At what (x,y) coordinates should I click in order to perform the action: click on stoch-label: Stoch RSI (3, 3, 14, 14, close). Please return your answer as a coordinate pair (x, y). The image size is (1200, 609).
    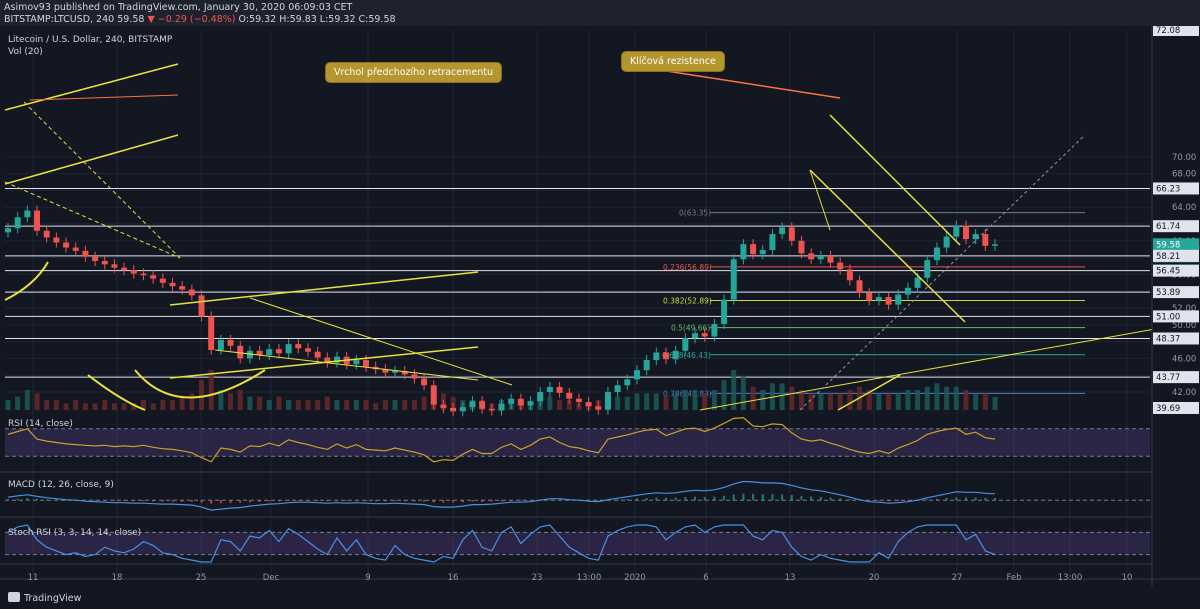
    Looking at the image, I should click on (75, 533).